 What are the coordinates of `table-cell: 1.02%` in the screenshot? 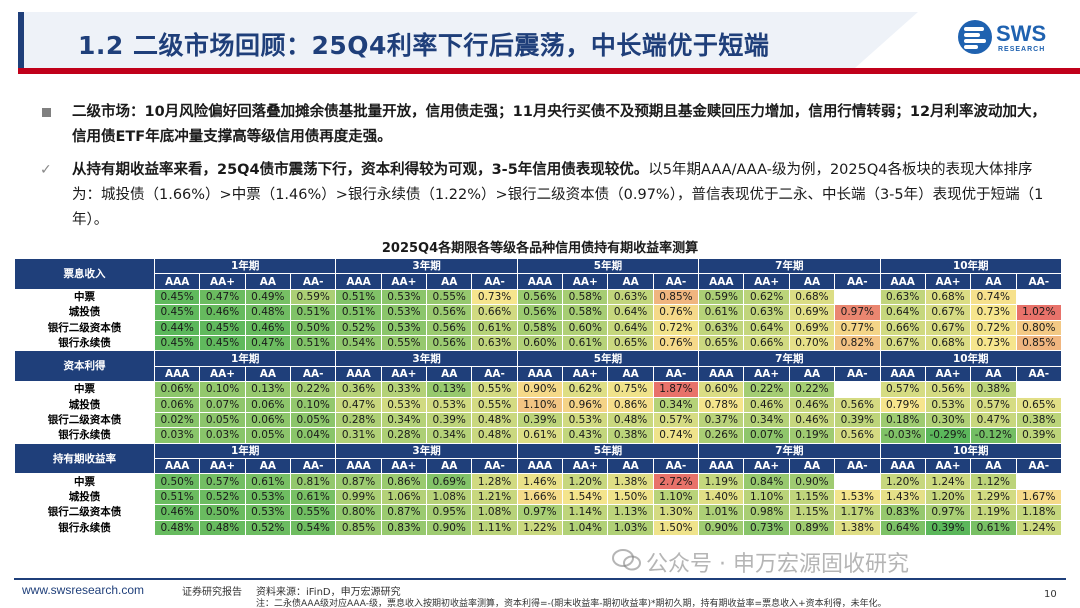 It's located at (1039, 312).